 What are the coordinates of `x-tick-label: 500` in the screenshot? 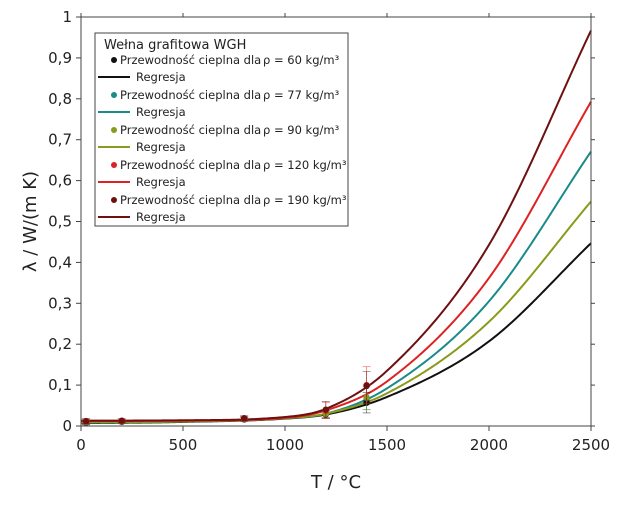 It's located at (183, 445).